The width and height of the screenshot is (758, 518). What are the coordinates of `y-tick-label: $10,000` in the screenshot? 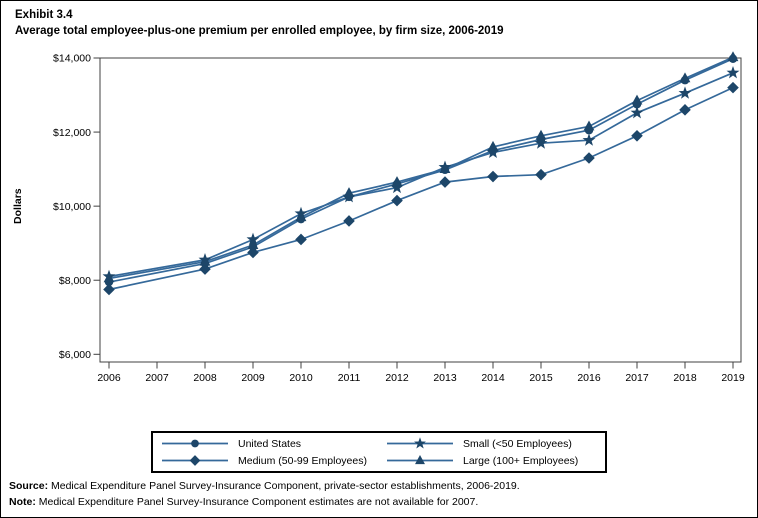 It's located at (72, 207).